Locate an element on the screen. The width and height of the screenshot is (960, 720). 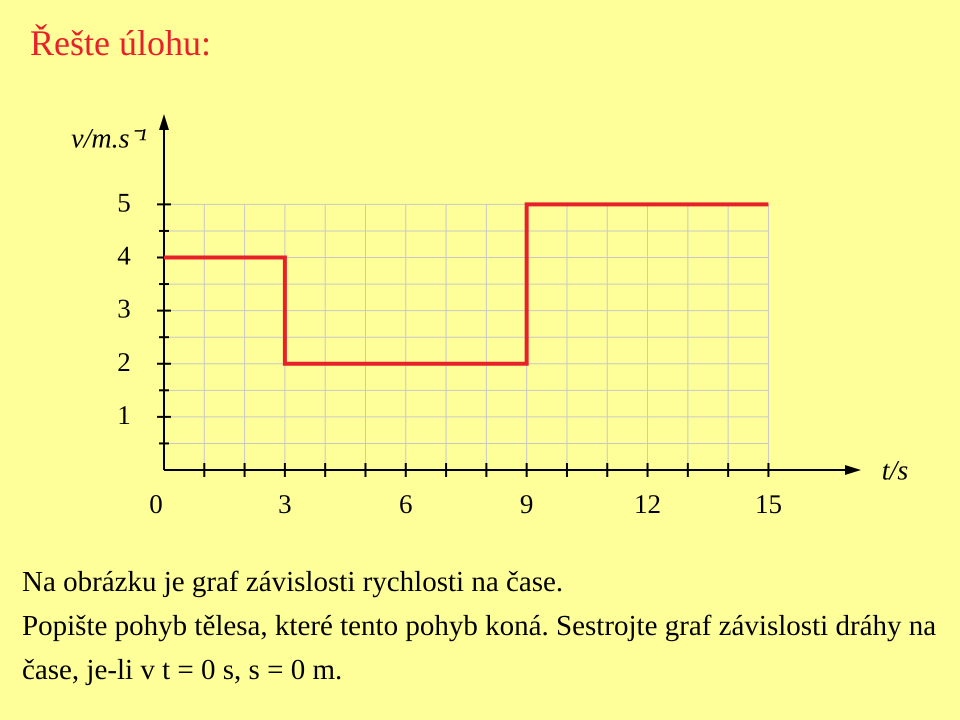
y-tick-label: 3 is located at coordinates (124, 309).